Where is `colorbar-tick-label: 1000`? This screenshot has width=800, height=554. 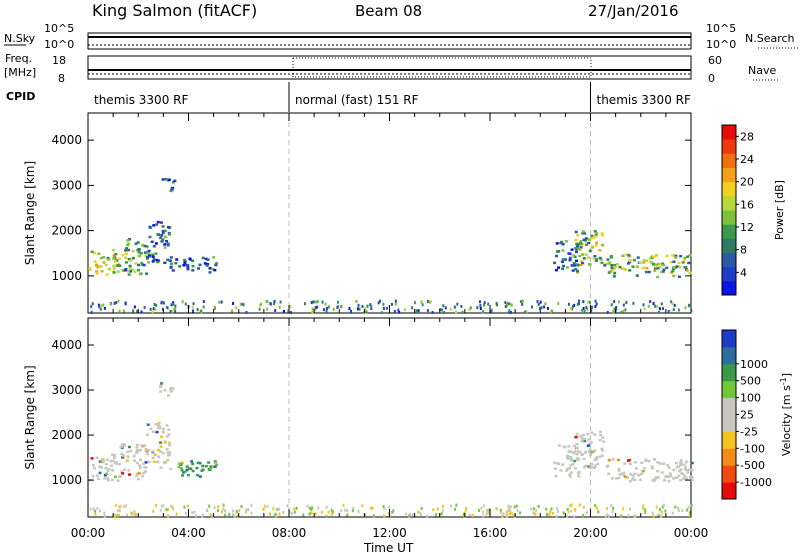
colorbar-tick-label: 1000 is located at coordinates (754, 364).